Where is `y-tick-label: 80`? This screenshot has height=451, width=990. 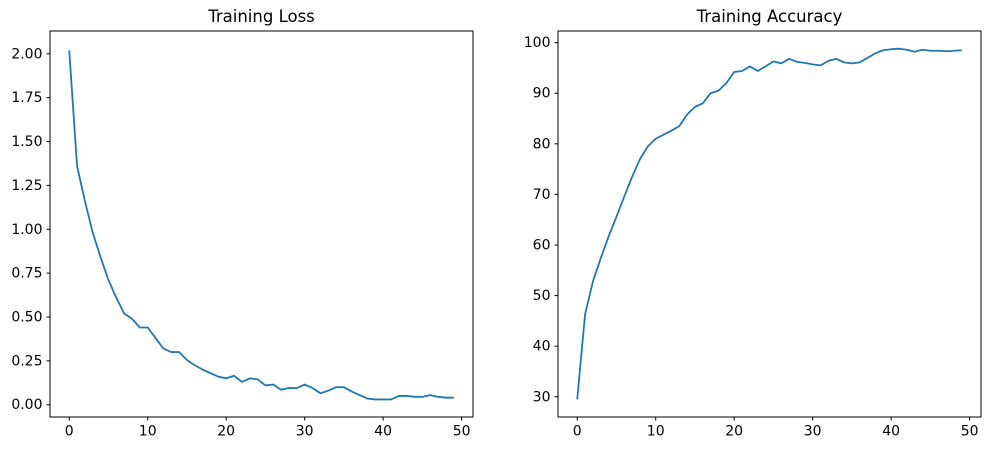 y-tick-label: 80 is located at coordinates (542, 144).